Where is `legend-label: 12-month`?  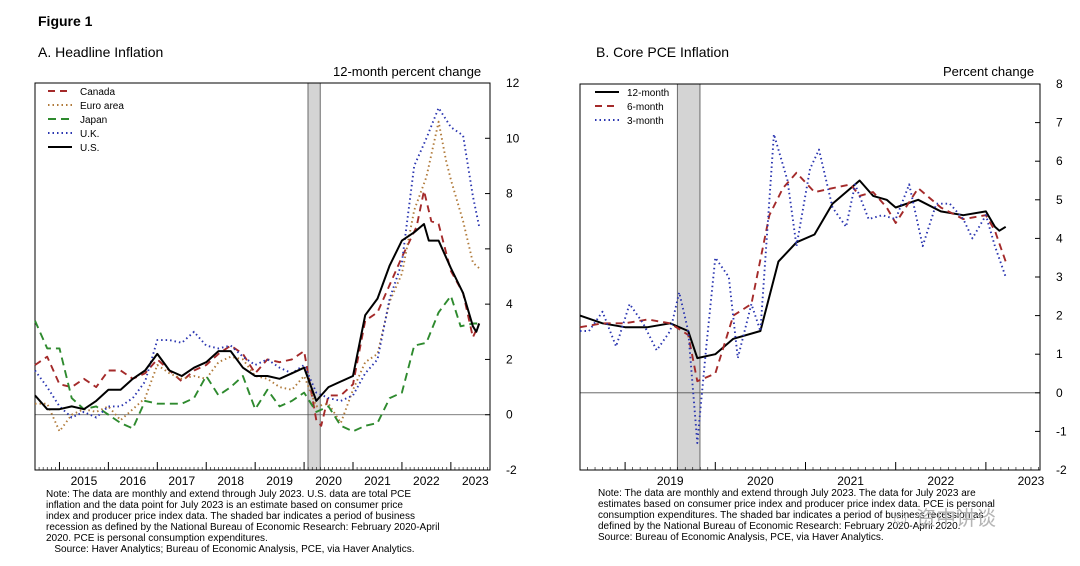
legend-label: 12-month is located at coordinates (648, 93).